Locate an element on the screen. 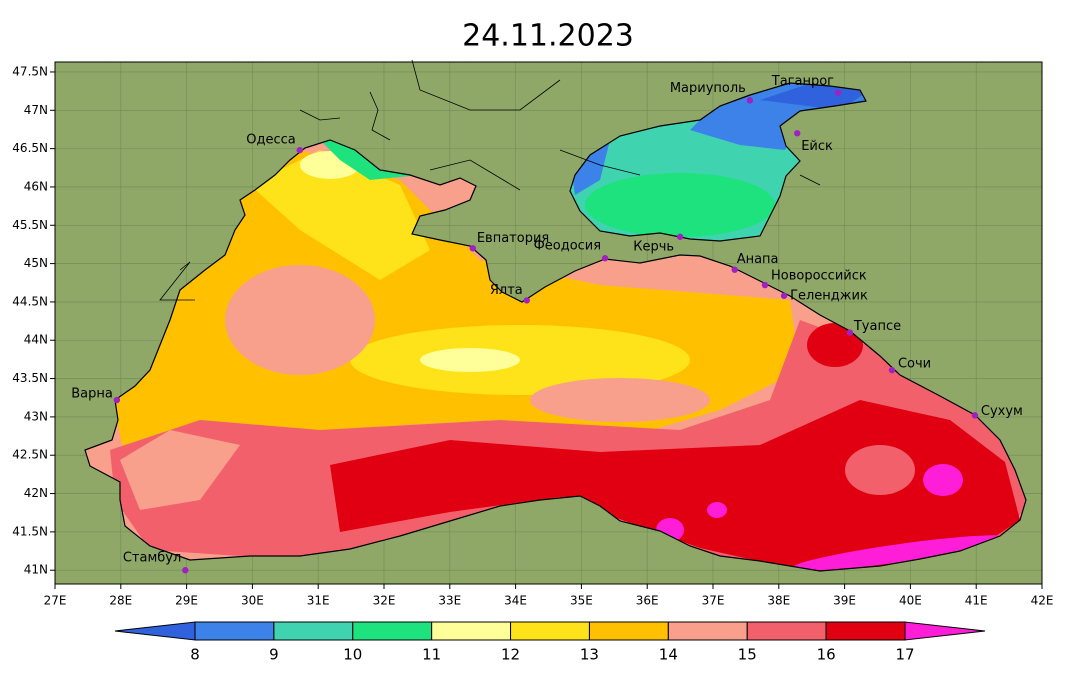 The width and height of the screenshot is (1065, 674). city-label: Феодосия is located at coordinates (568, 246).